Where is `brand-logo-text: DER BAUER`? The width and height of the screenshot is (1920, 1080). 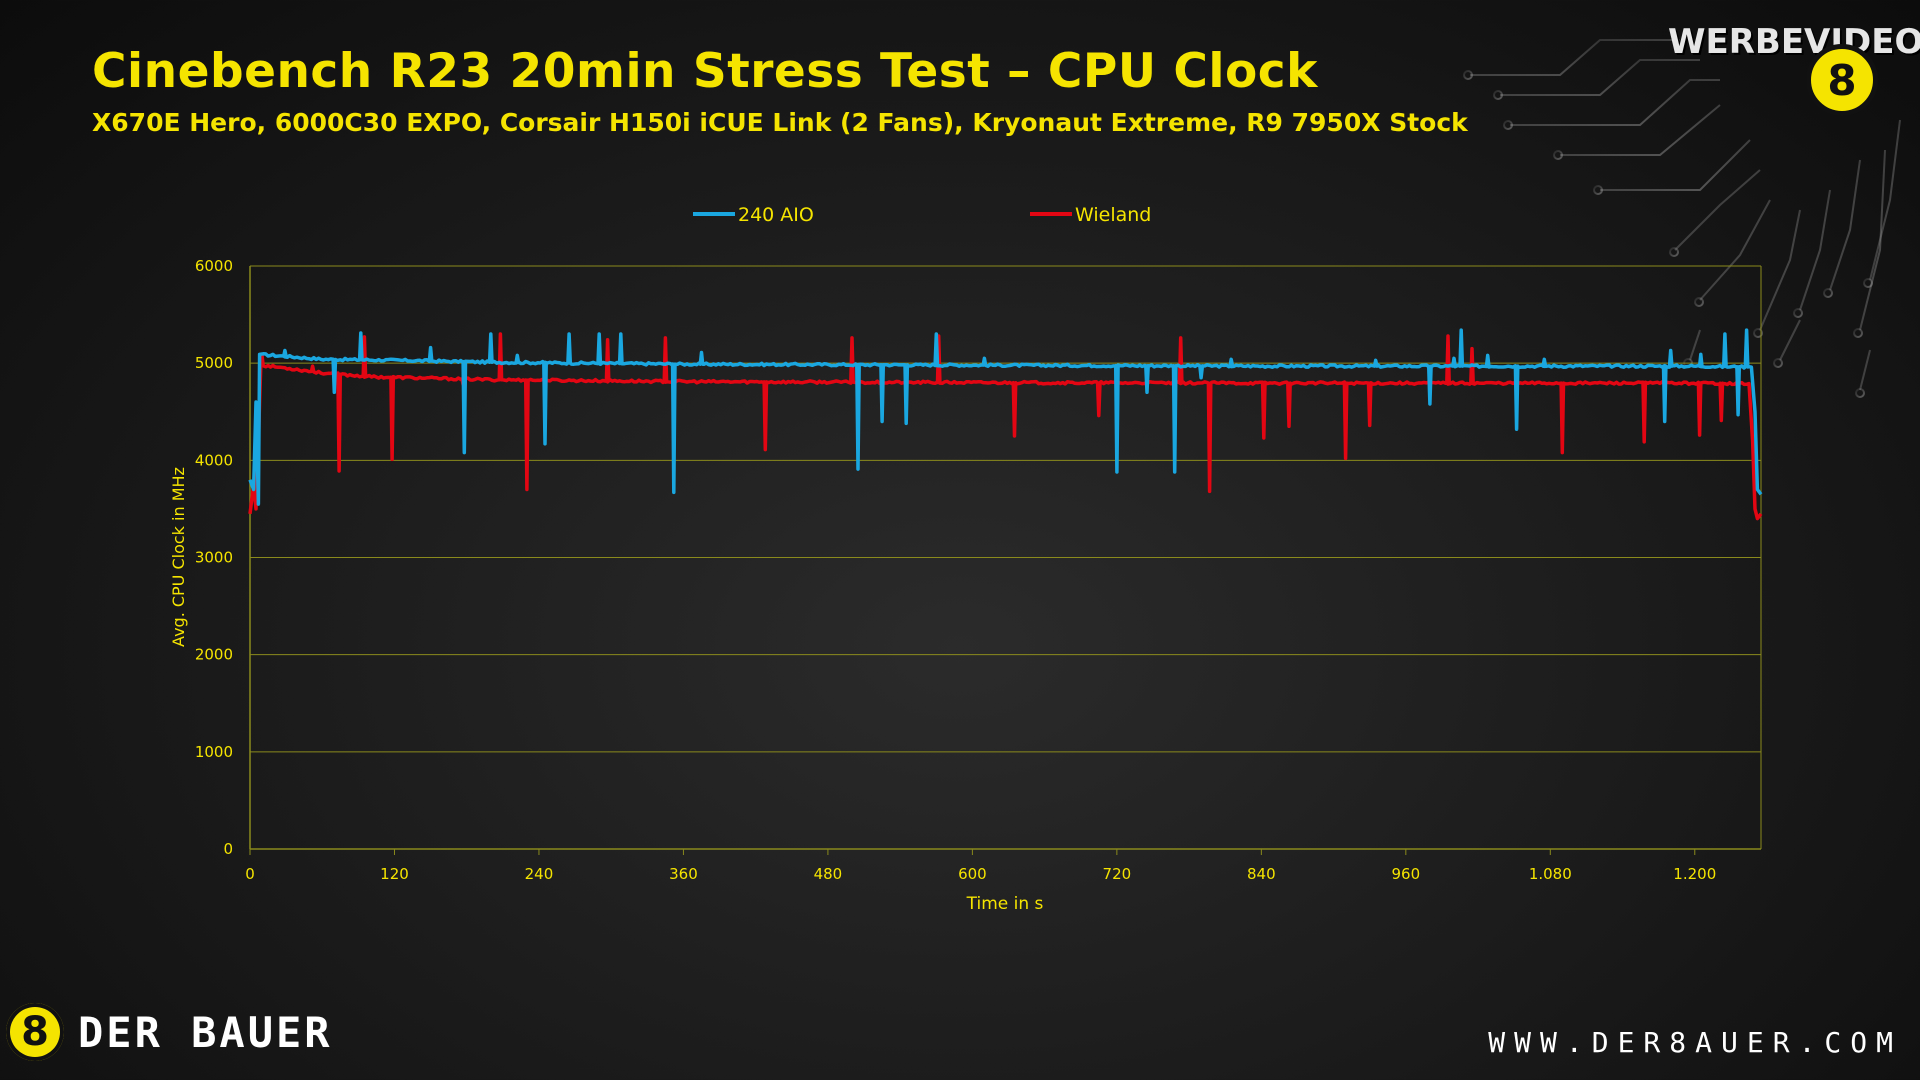 brand-logo-text: DER BAUER is located at coordinates (205, 1032).